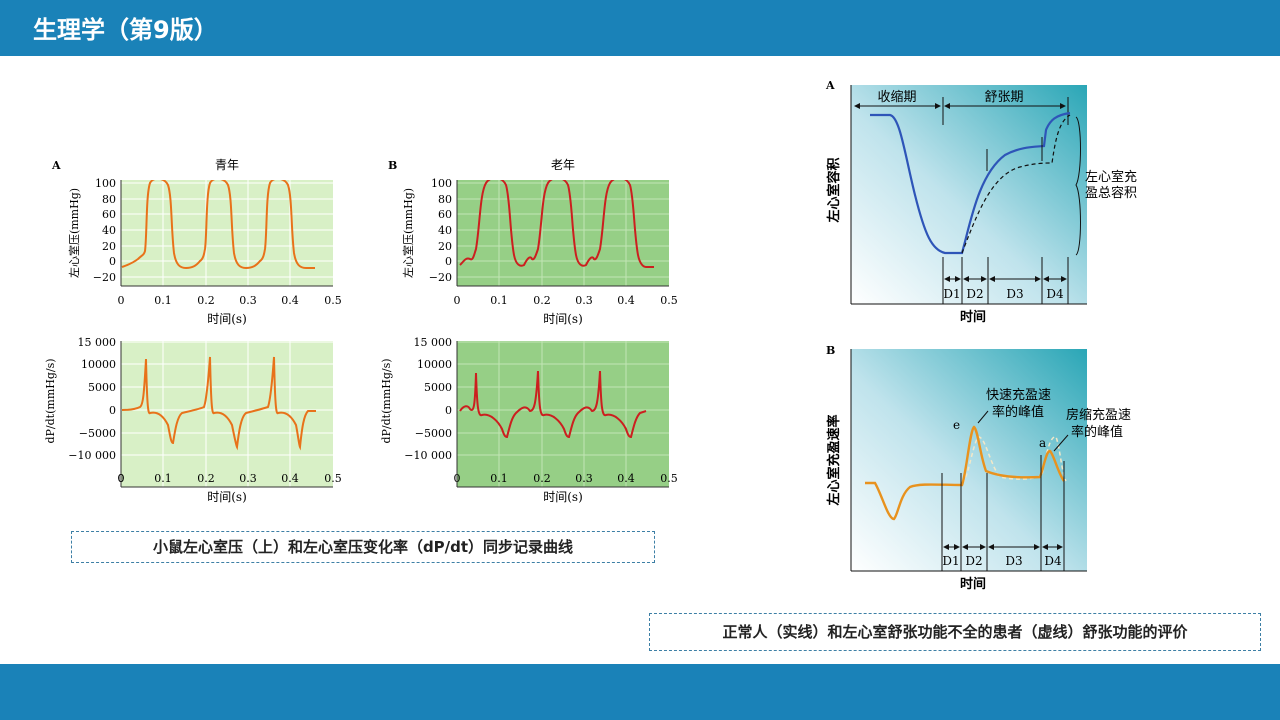 This screenshot has height=720, width=1280. What do you see at coordinates (566, 478) in the screenshot?
I see `old-rate-x-ticks-row: 0 0.1 0.2 0.3 0.4 0.5` at bounding box center [566, 478].